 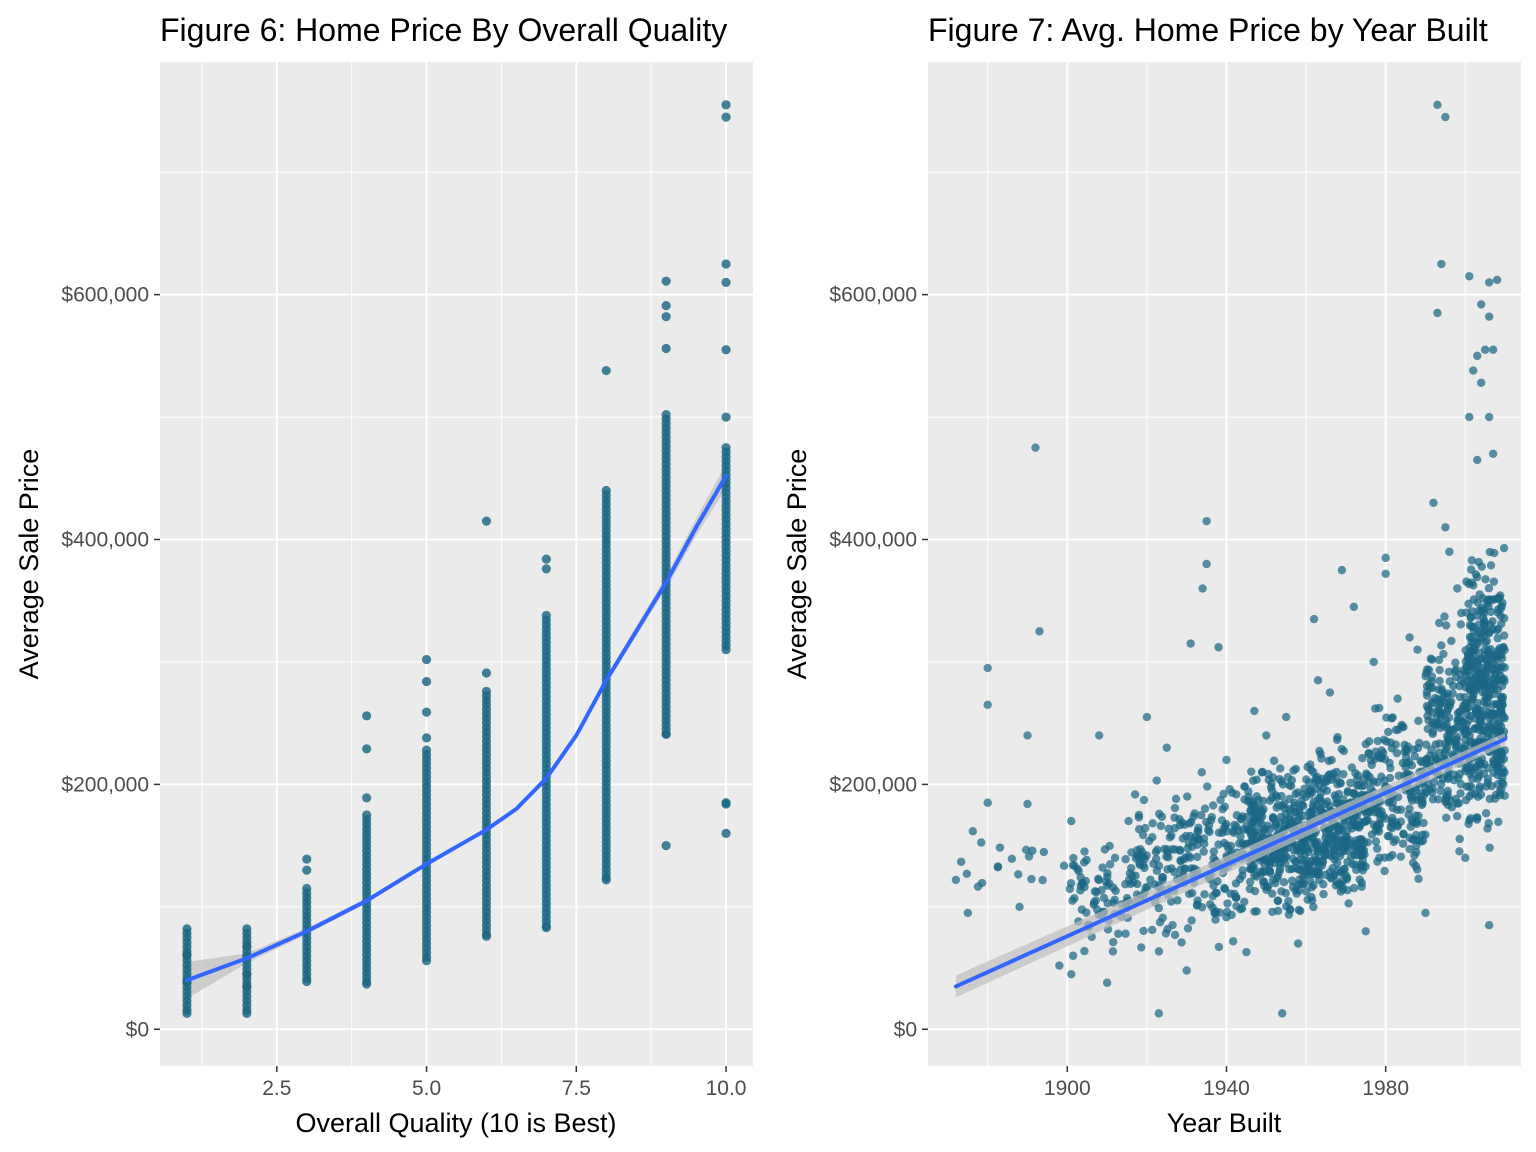 What do you see at coordinates (1230, 863) in the screenshot?
I see `linear-trend-line` at bounding box center [1230, 863].